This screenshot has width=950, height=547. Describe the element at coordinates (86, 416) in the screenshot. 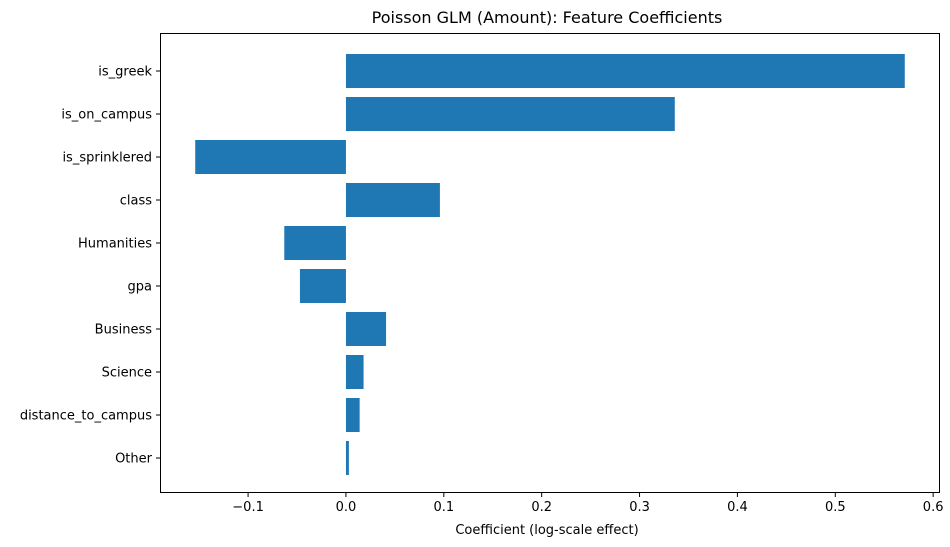

I see `y-tick-label: distance_to_campus` at that location.